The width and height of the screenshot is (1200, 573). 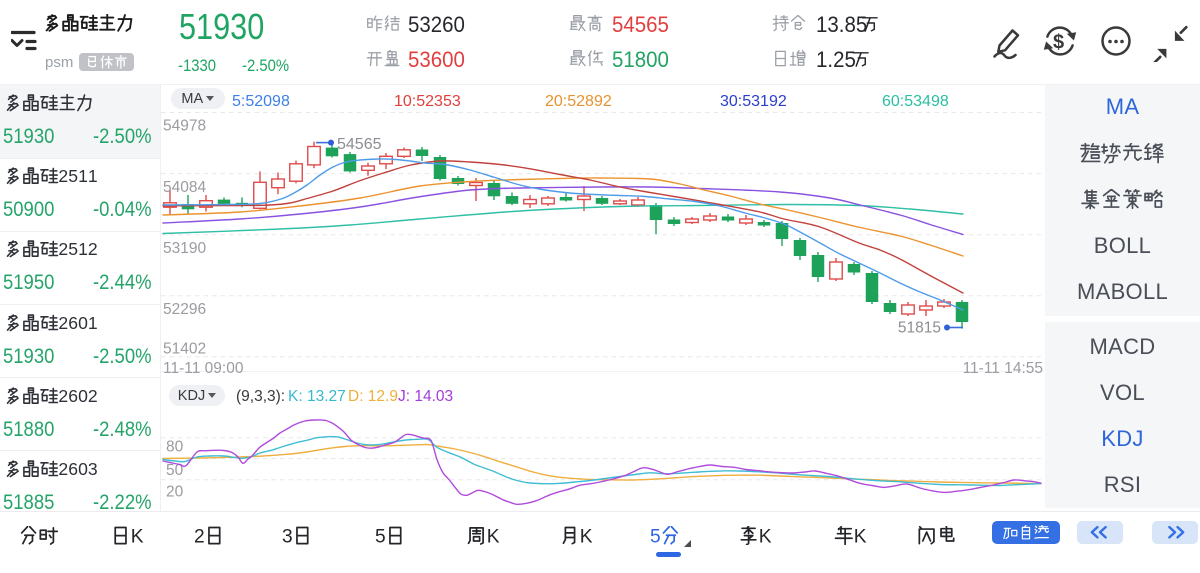 What do you see at coordinates (1003, 368) in the screenshot?
I see `svg-text: 11-11 14:55` at bounding box center [1003, 368].